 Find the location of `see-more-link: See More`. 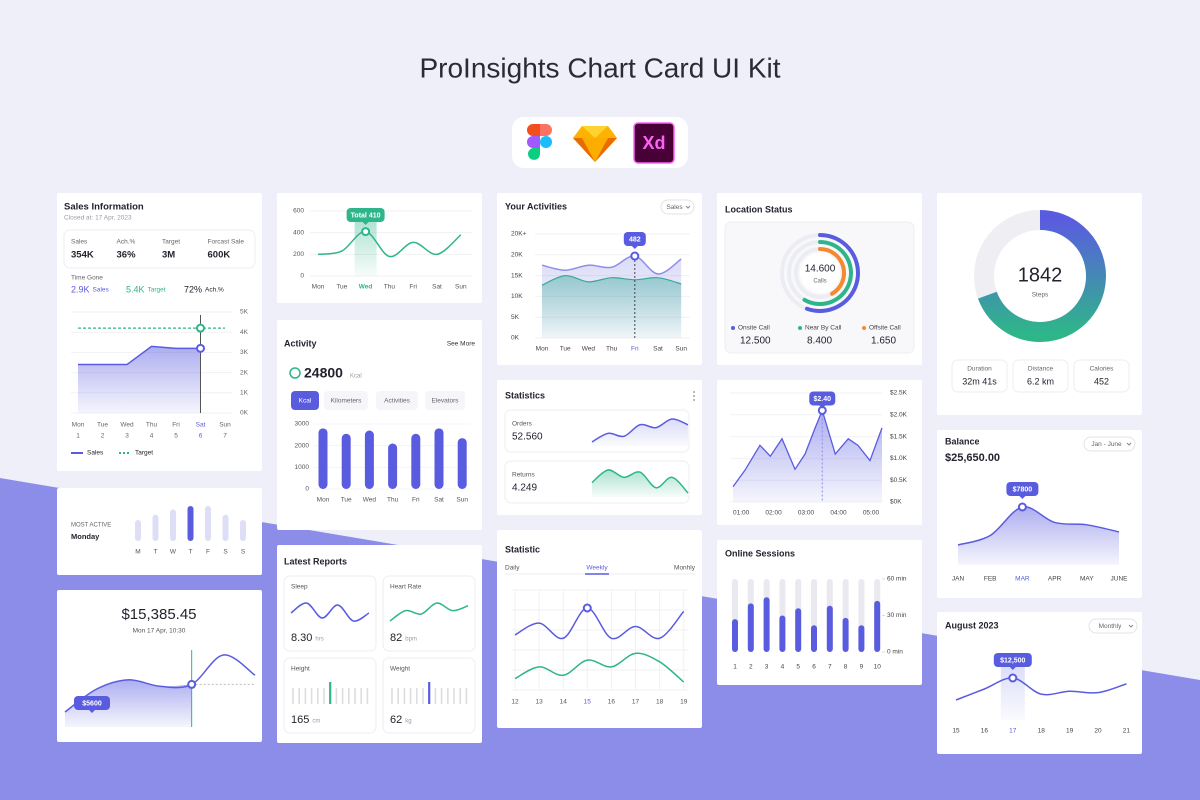

see-more-link: See More is located at coordinates (461, 344).